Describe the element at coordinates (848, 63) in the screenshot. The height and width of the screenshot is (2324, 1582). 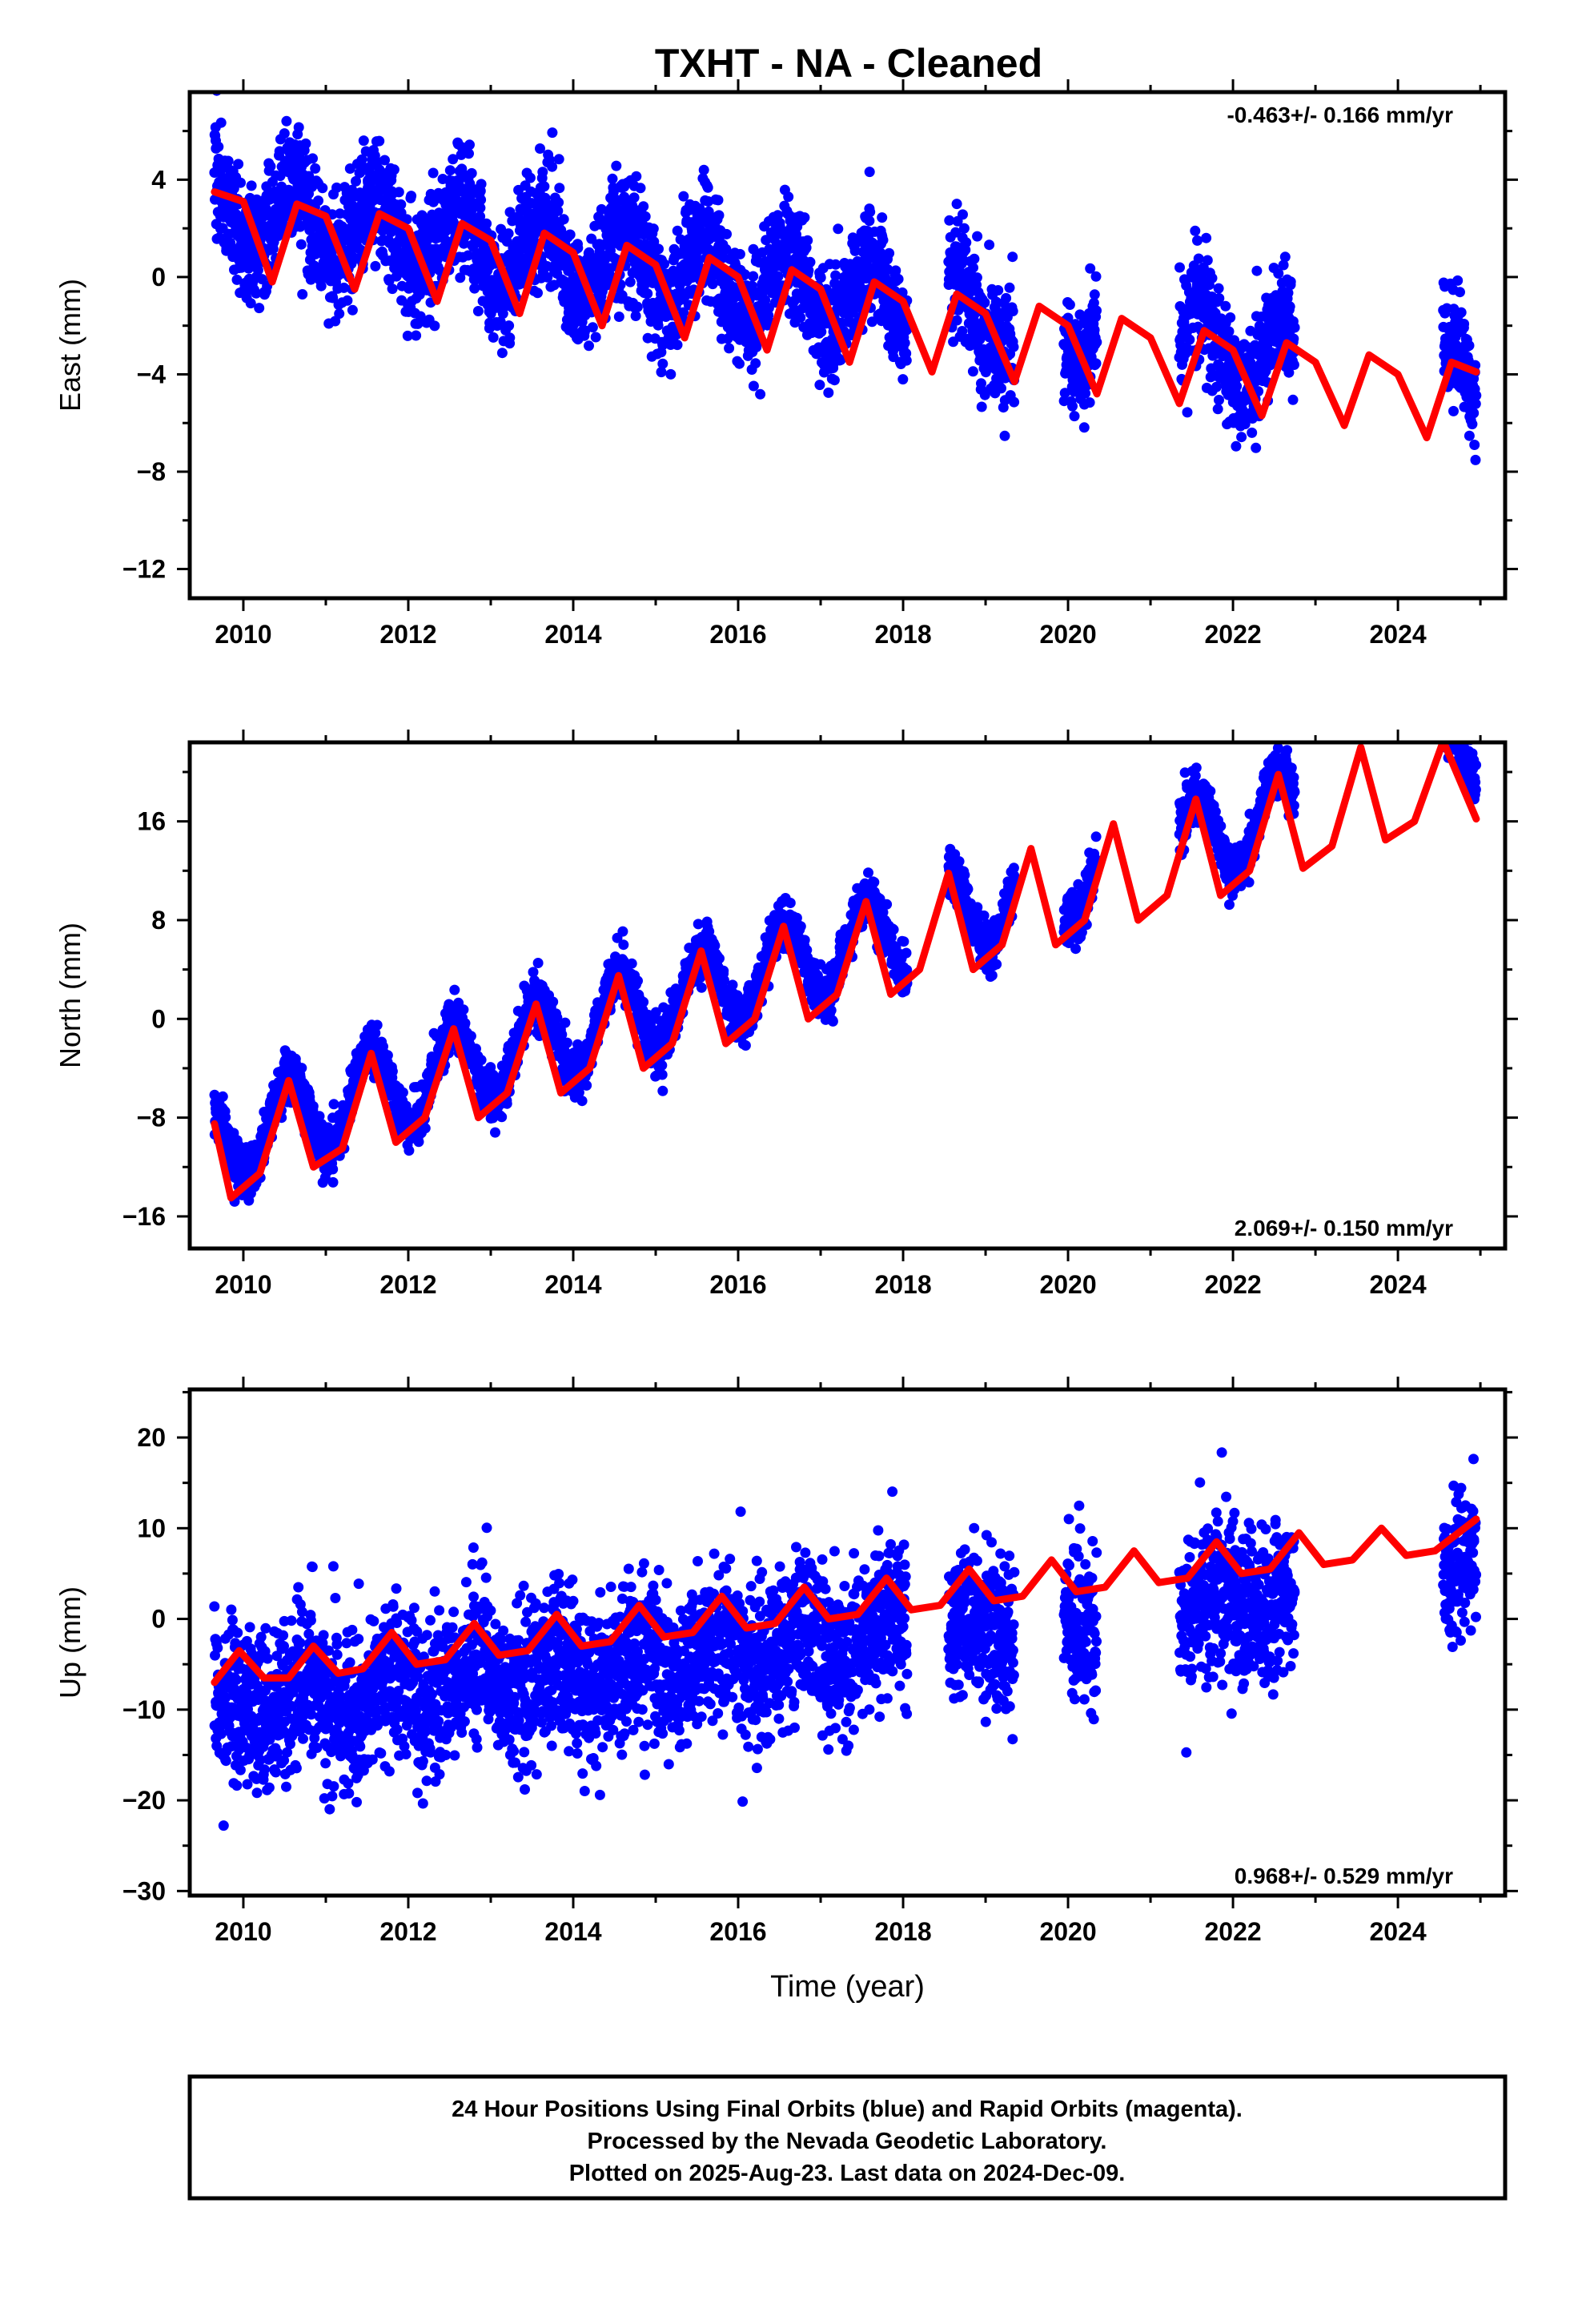
I see `figure-title: TXHT - NA - Cleaned` at that location.